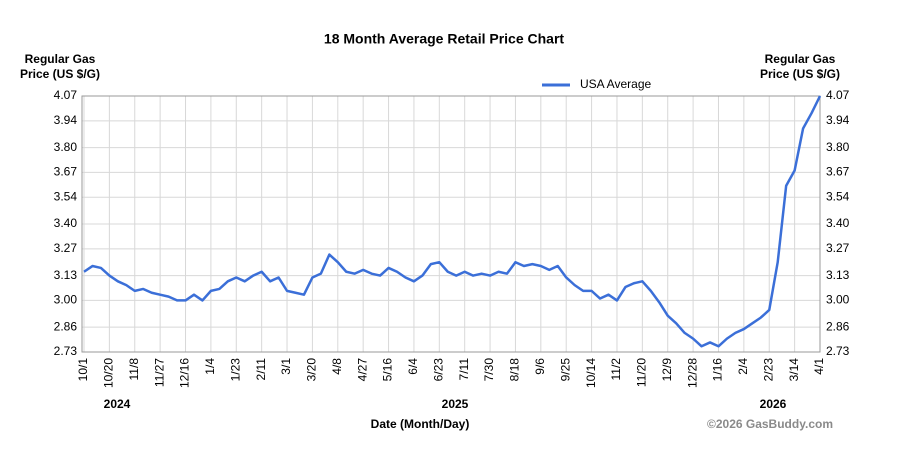 The image size is (901, 450). I want to click on y-tick-label: 3.00, so click(66, 300).